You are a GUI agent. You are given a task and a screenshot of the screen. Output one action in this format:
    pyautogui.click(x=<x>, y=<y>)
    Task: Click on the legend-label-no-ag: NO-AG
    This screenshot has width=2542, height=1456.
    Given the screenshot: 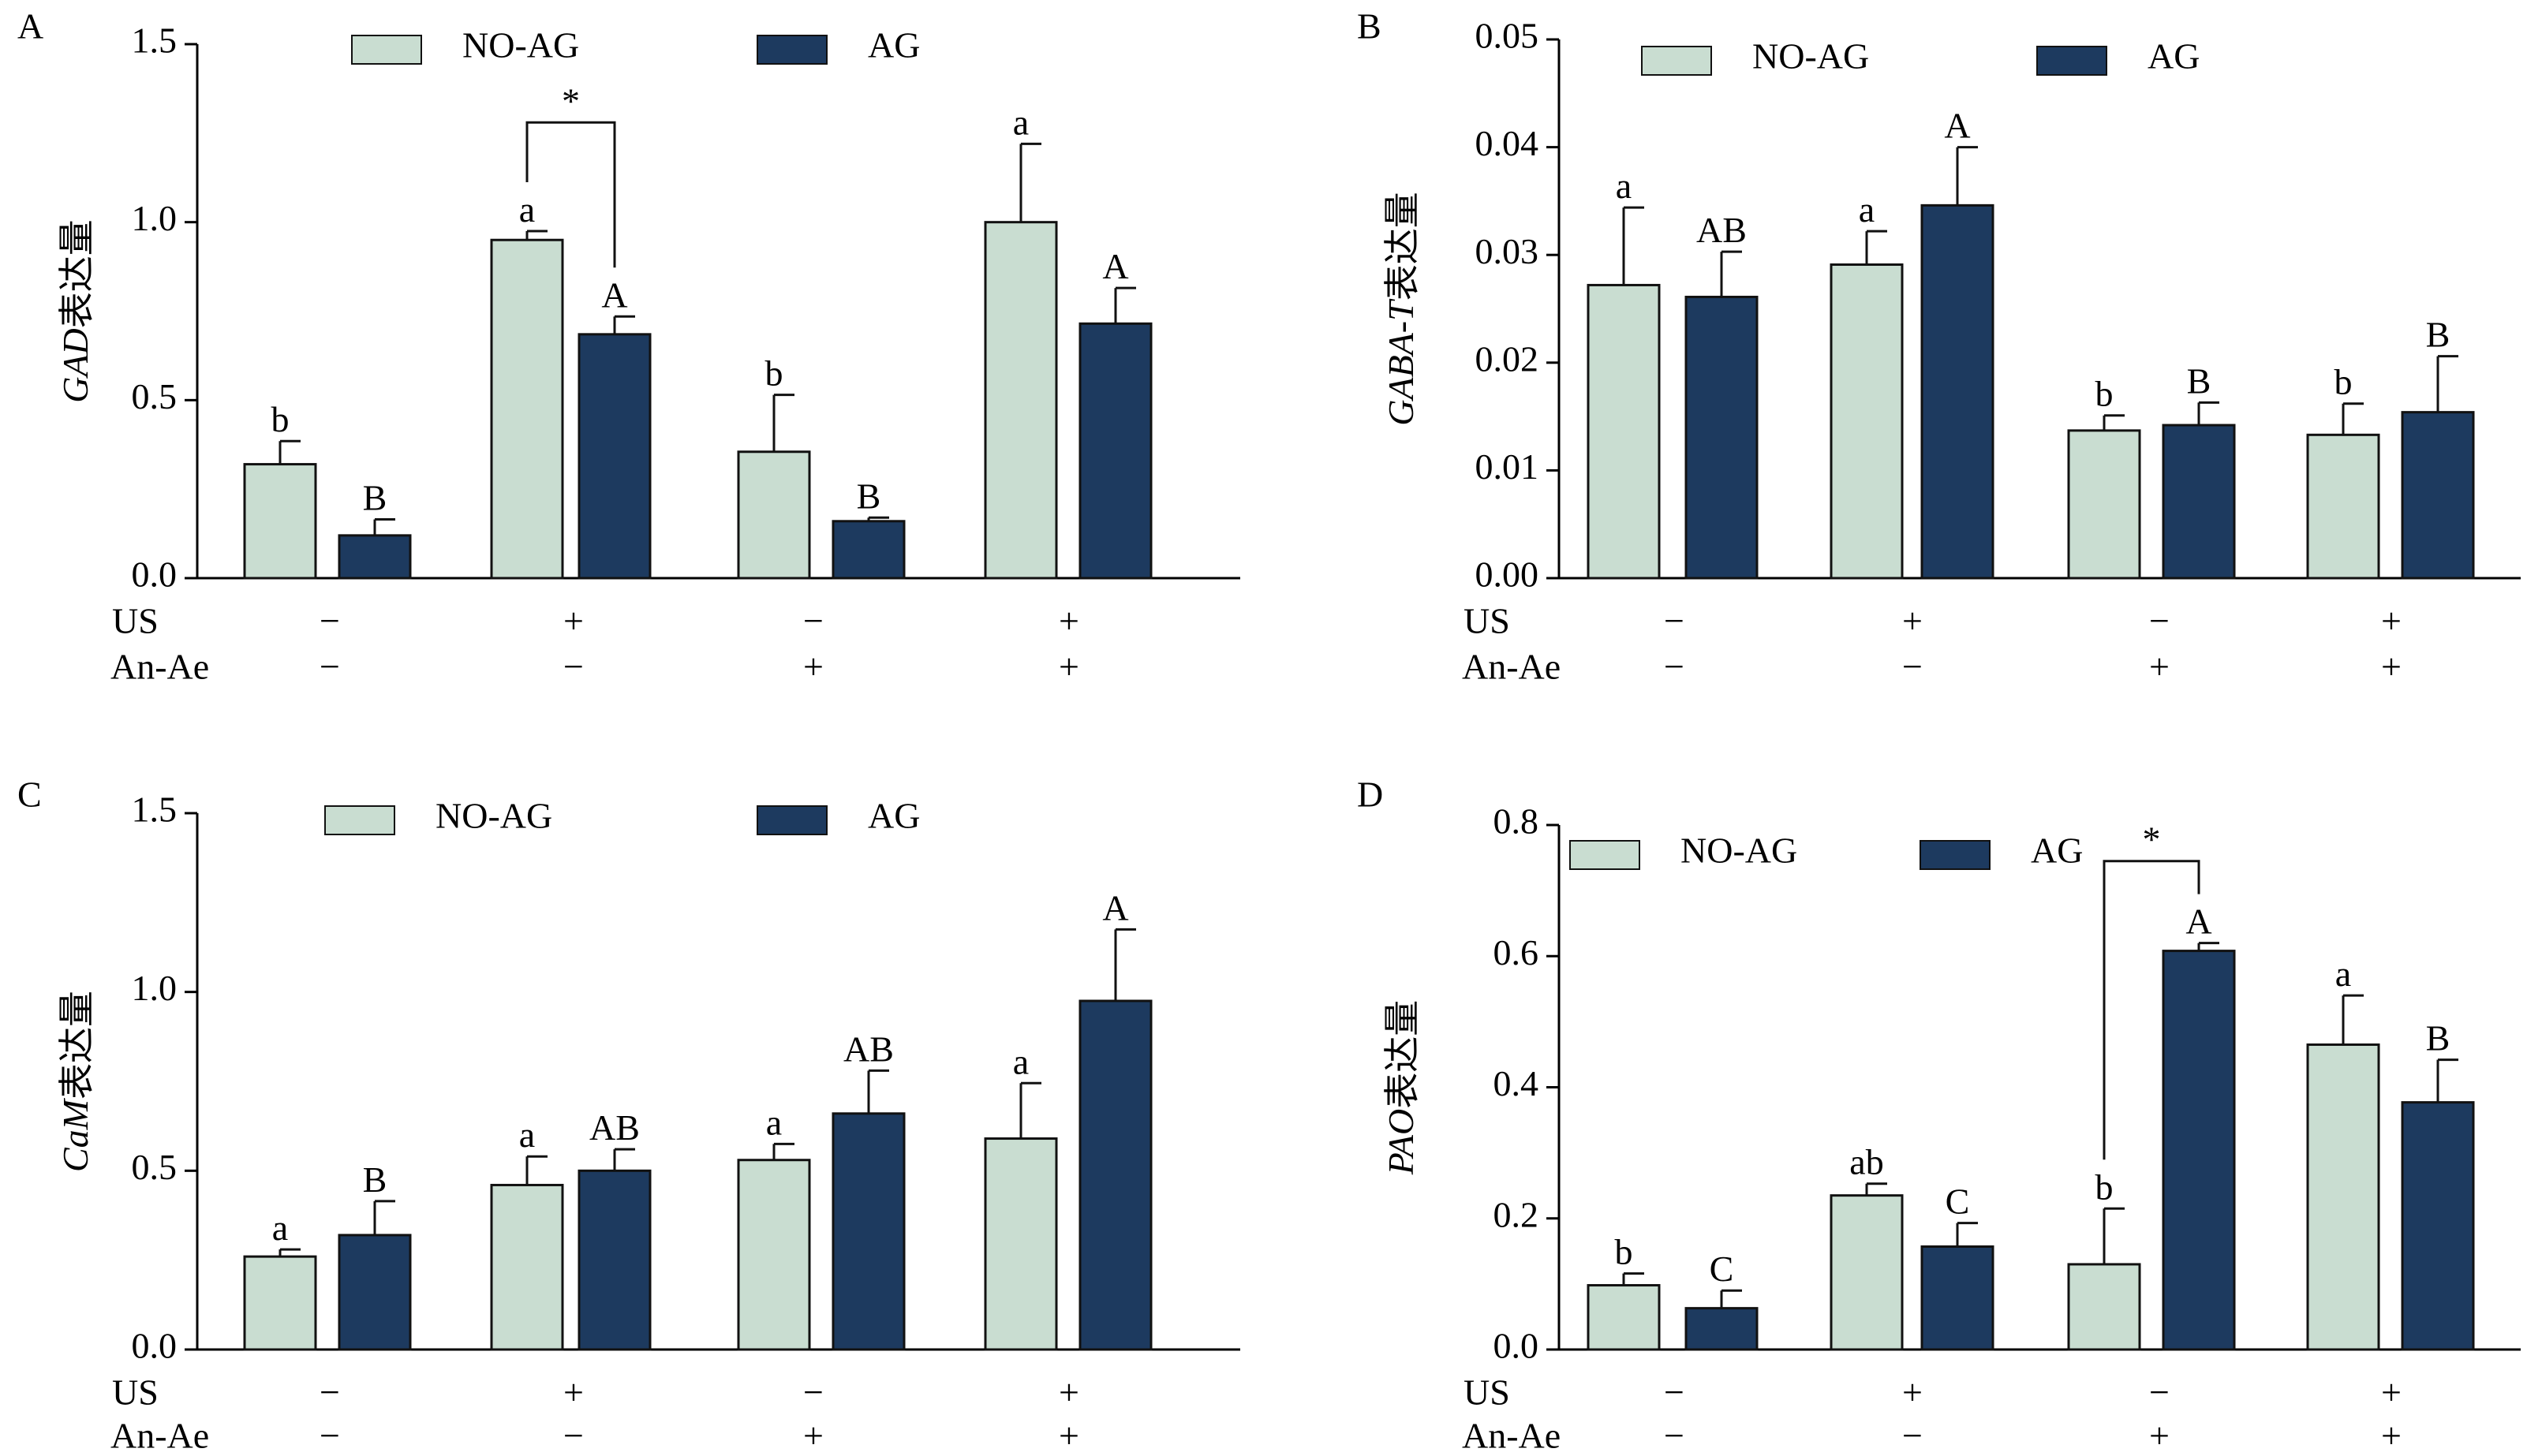 What is the action you would take?
    pyautogui.click(x=1738, y=851)
    